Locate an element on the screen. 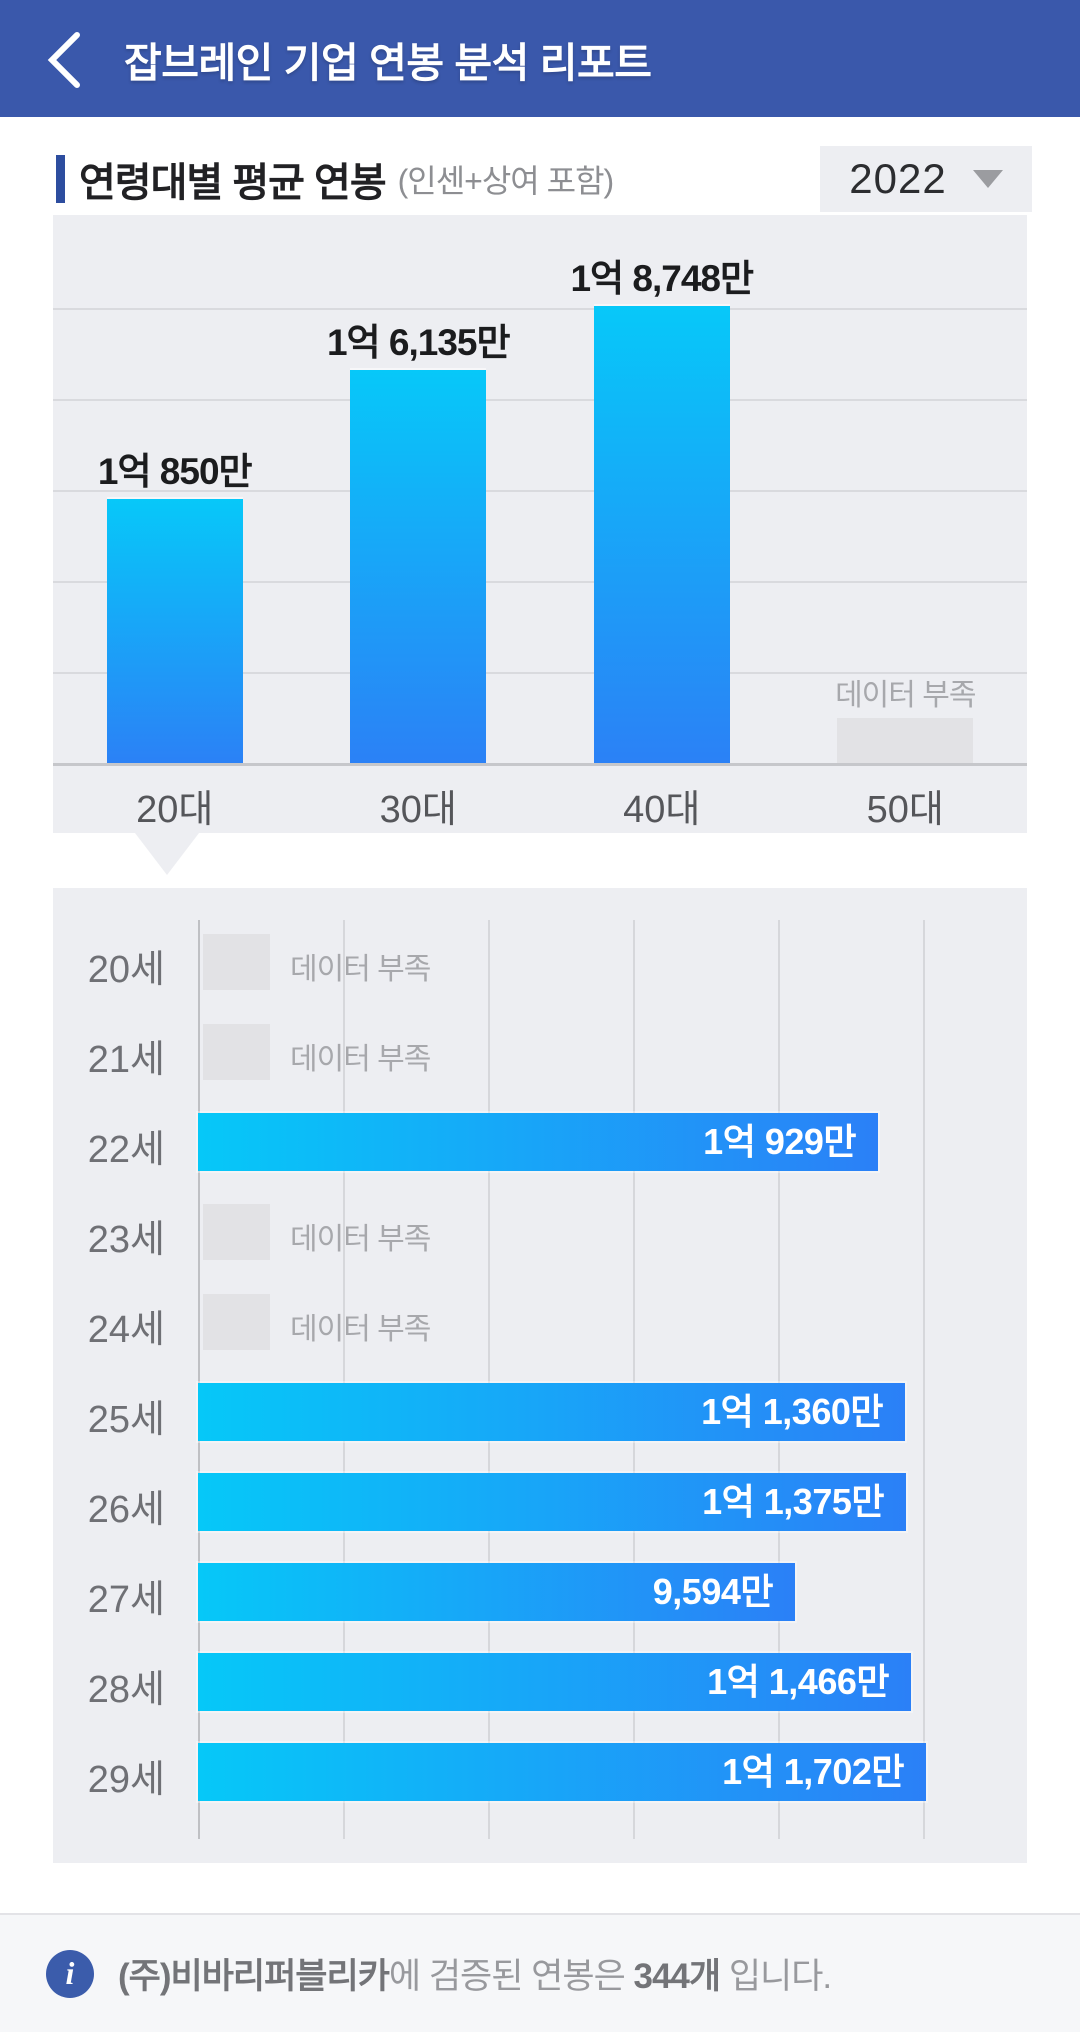  category-axis-label: 50대 is located at coordinates (905, 810).